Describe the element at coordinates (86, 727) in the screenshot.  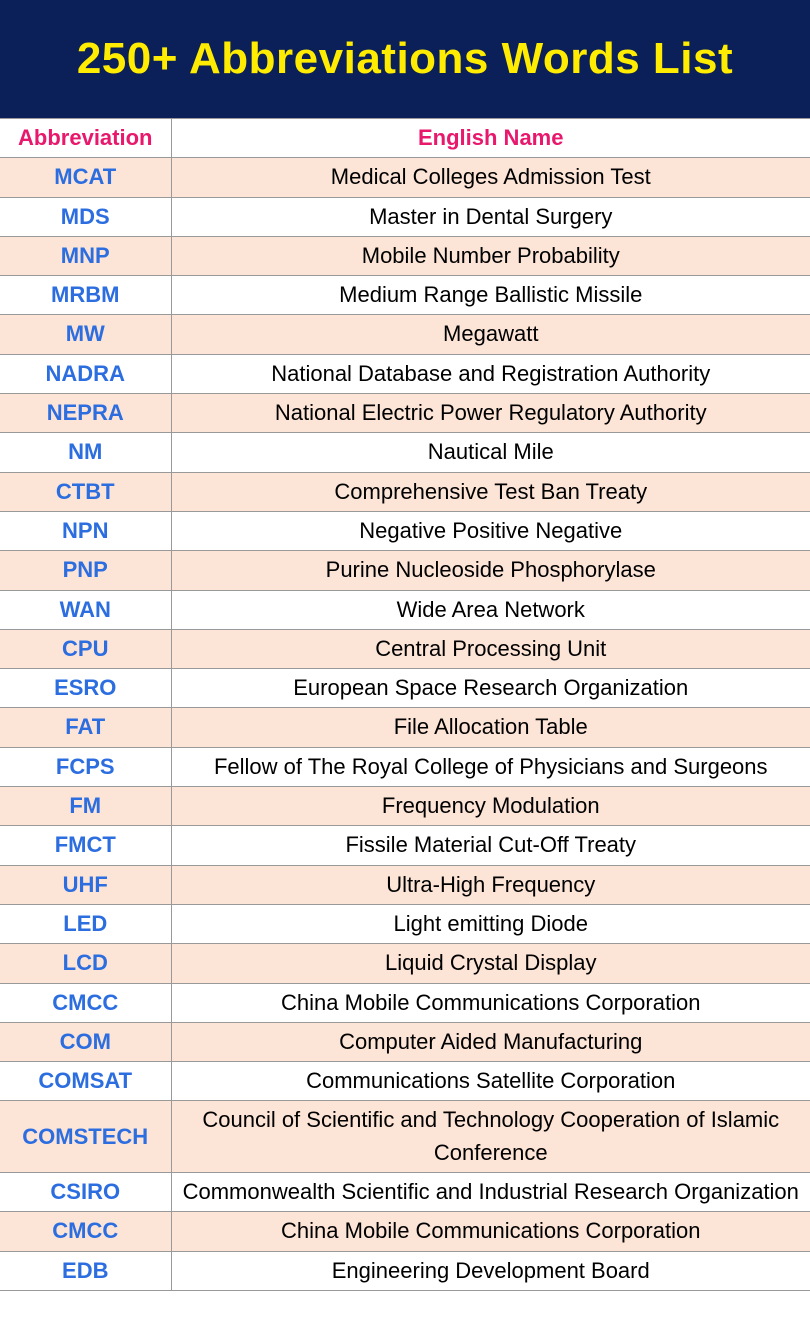
I see `abbreviation-cell: FAT` at that location.